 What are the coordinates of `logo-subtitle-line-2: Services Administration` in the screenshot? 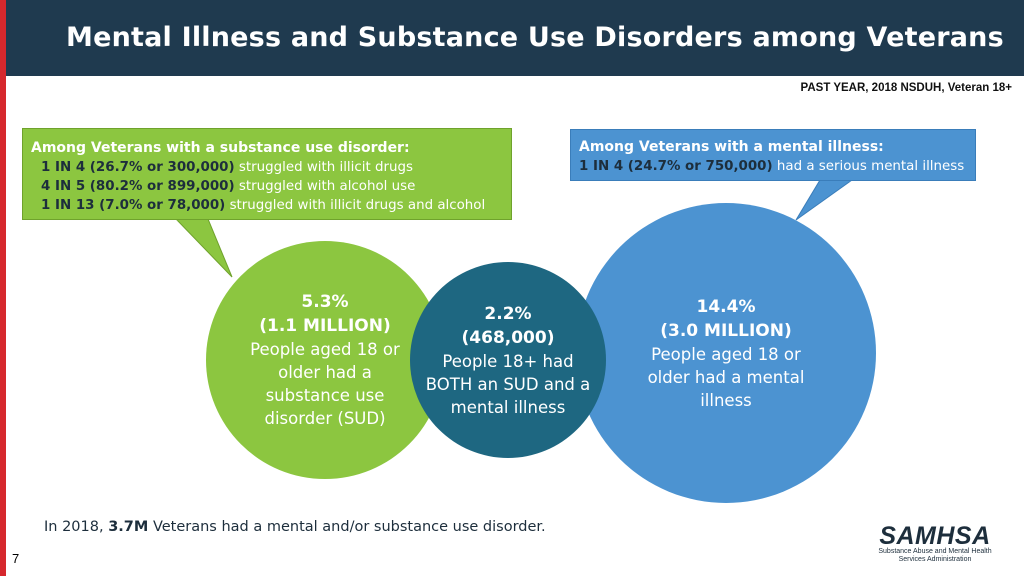 It's located at (935, 559).